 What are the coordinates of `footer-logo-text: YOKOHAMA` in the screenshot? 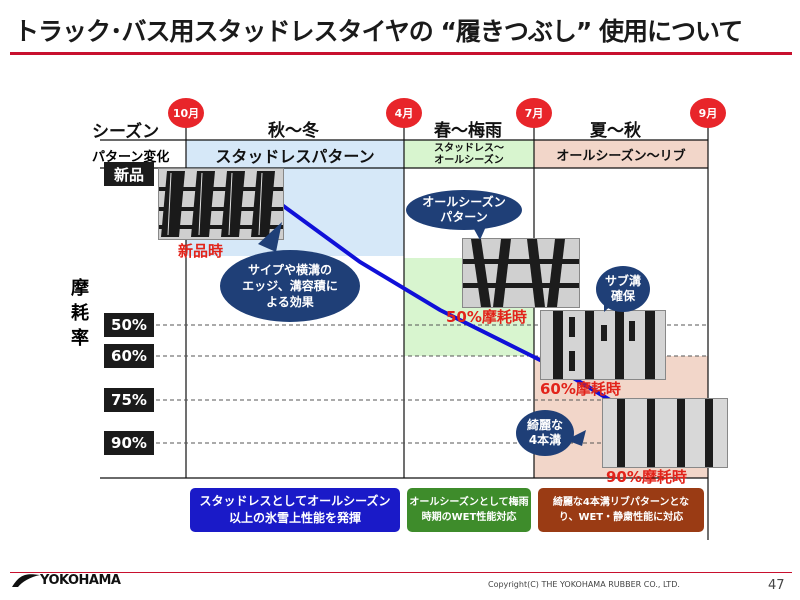 It's located at (80, 580).